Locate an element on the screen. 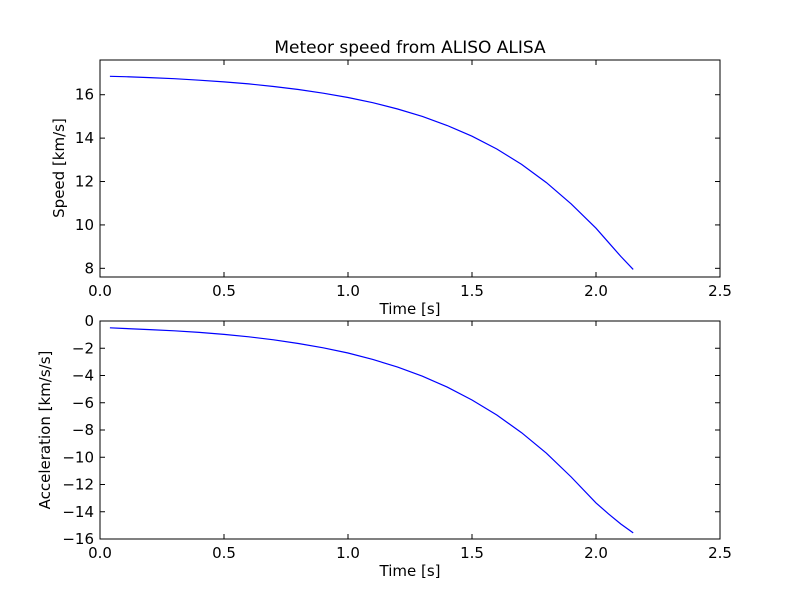 This screenshot has width=800, height=600. acceleration-x-tick-label: 1.0 is located at coordinates (348, 553).